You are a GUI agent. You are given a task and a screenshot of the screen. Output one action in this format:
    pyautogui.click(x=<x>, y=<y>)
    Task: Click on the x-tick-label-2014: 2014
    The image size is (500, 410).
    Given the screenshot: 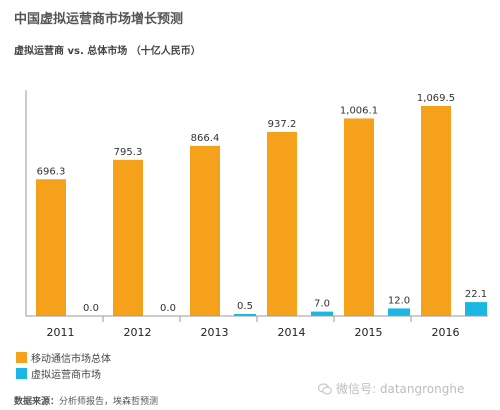 What is the action you would take?
    pyautogui.click(x=292, y=332)
    